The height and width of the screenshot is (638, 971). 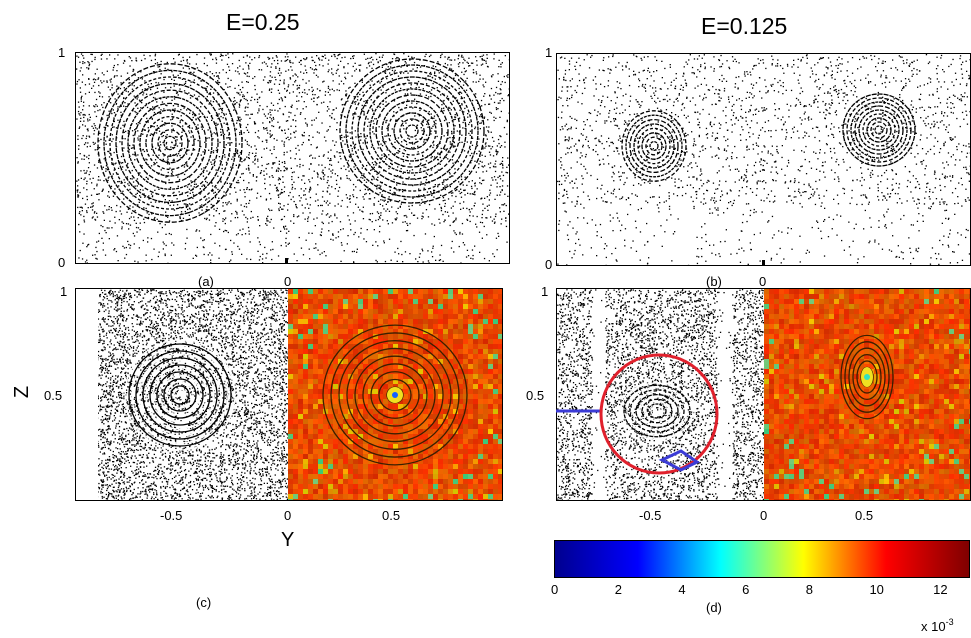 What do you see at coordinates (746, 589) in the screenshot?
I see `colorbar-tick-label: 6` at bounding box center [746, 589].